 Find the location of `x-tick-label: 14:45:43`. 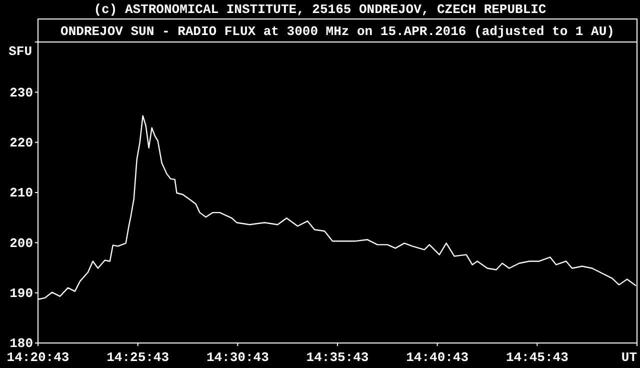

x-tick-label: 14:45:43 is located at coordinates (537, 358).